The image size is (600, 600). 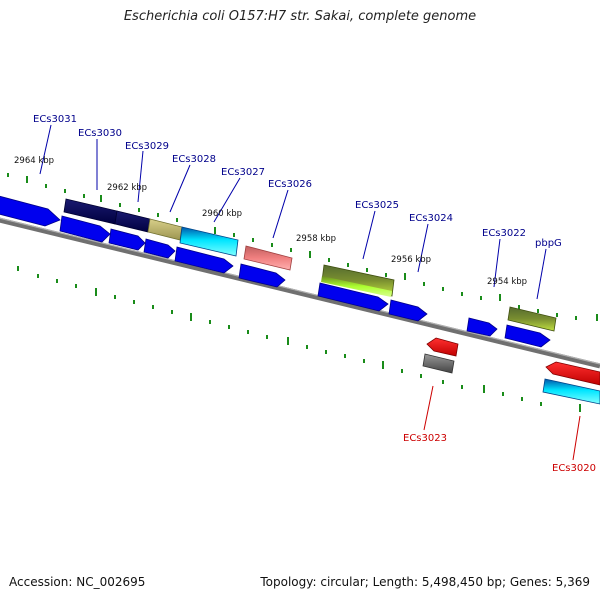 I want to click on gene-label: ECs3024, so click(x=431, y=218).